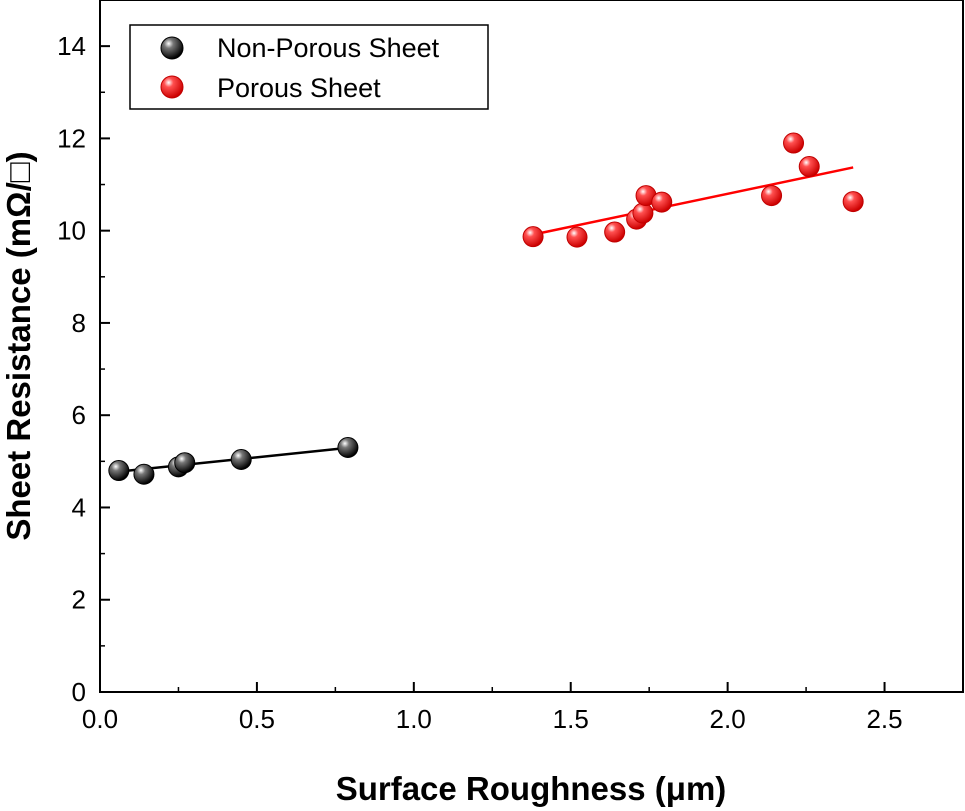  What do you see at coordinates (728, 719) in the screenshot?
I see `x-tick-label: 2.0` at bounding box center [728, 719].